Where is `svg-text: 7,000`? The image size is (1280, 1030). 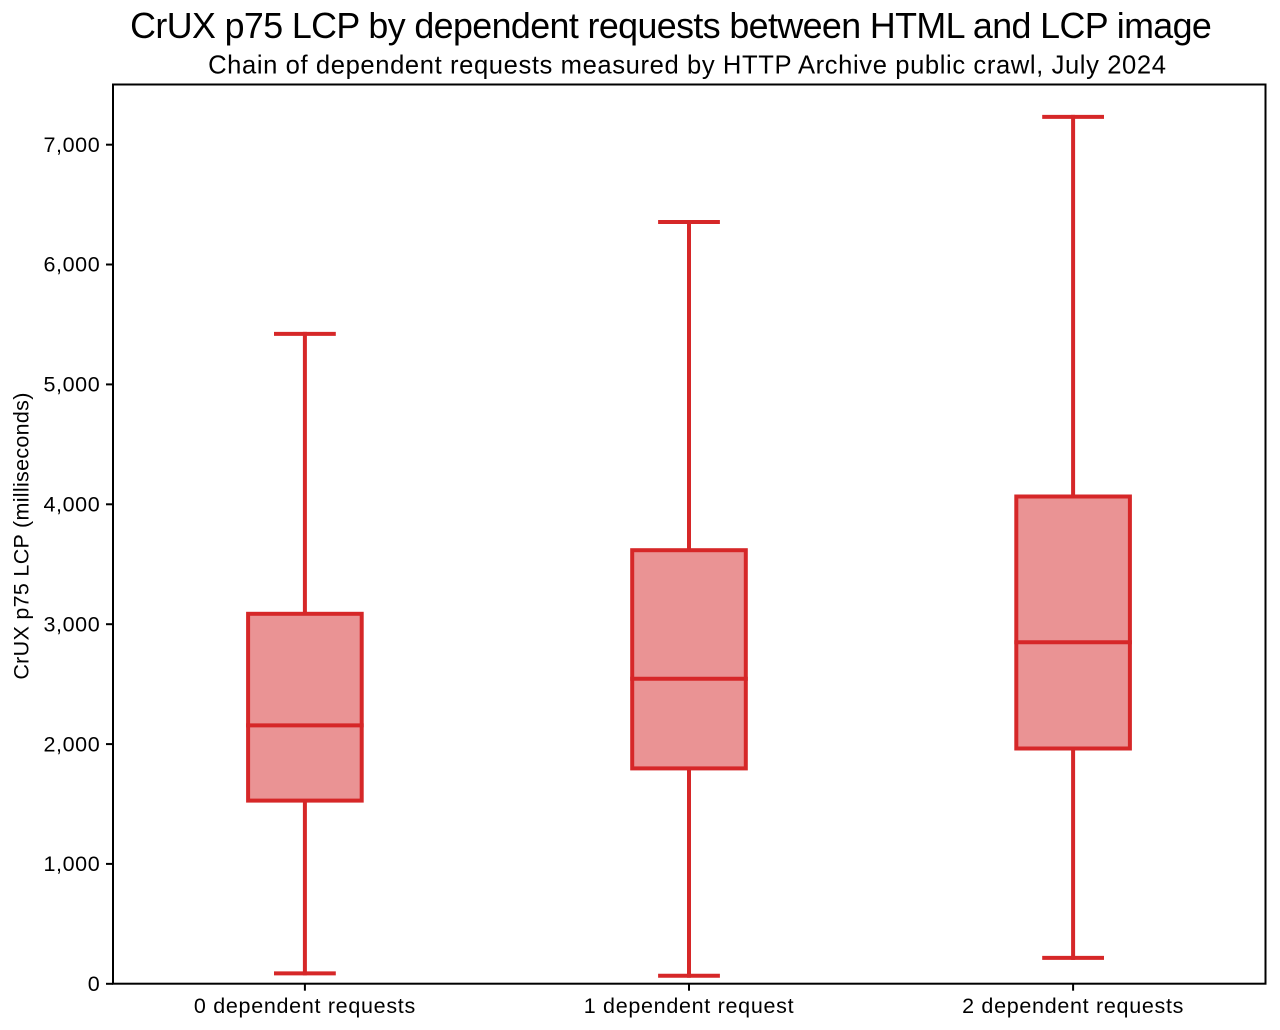 svg-text: 7,000 is located at coordinates (71, 145).